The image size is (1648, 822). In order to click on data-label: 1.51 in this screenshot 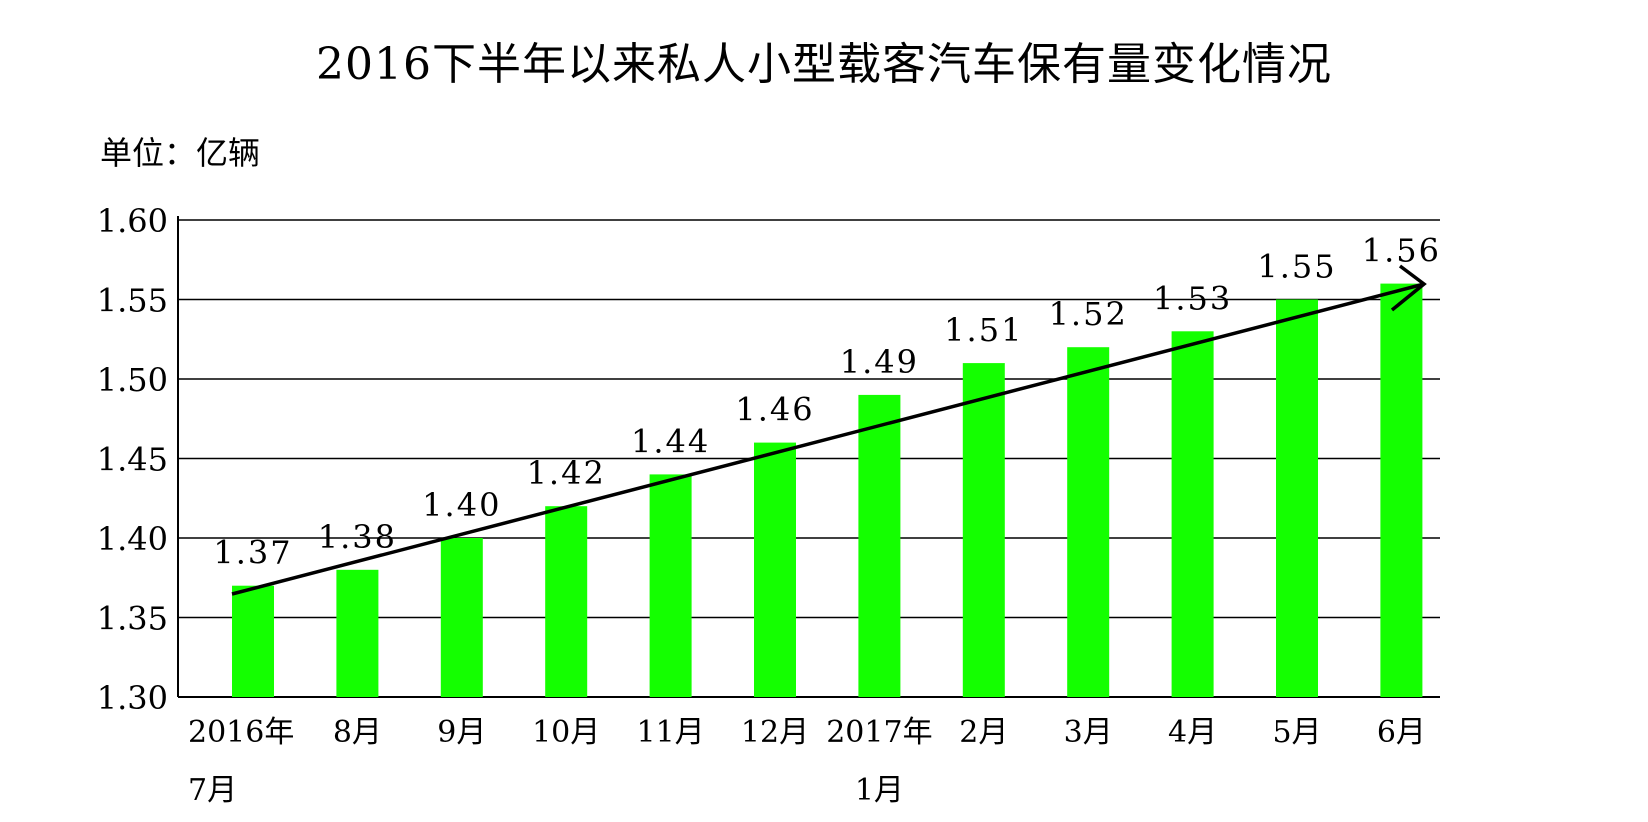, I will do `click(983, 330)`.